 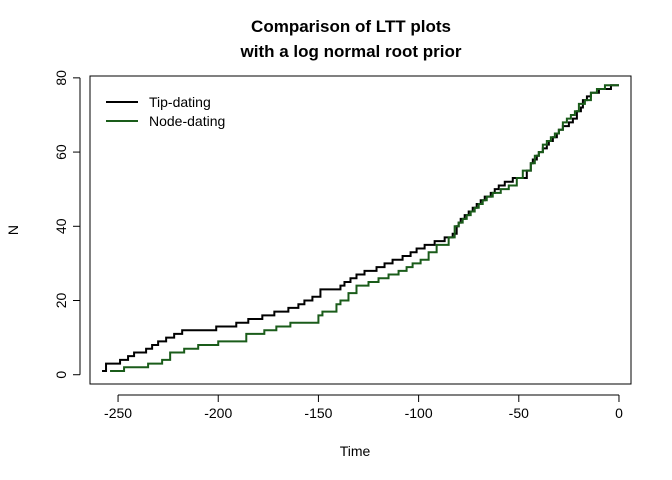 I want to click on x-axis: -250 -200 -150 -100 -50 0, so click(x=363, y=407).